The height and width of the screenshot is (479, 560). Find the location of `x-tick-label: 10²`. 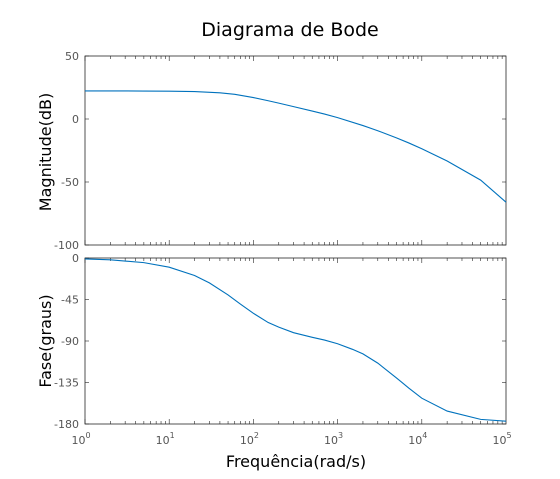

x-tick-label: 10² is located at coordinates (249, 439).